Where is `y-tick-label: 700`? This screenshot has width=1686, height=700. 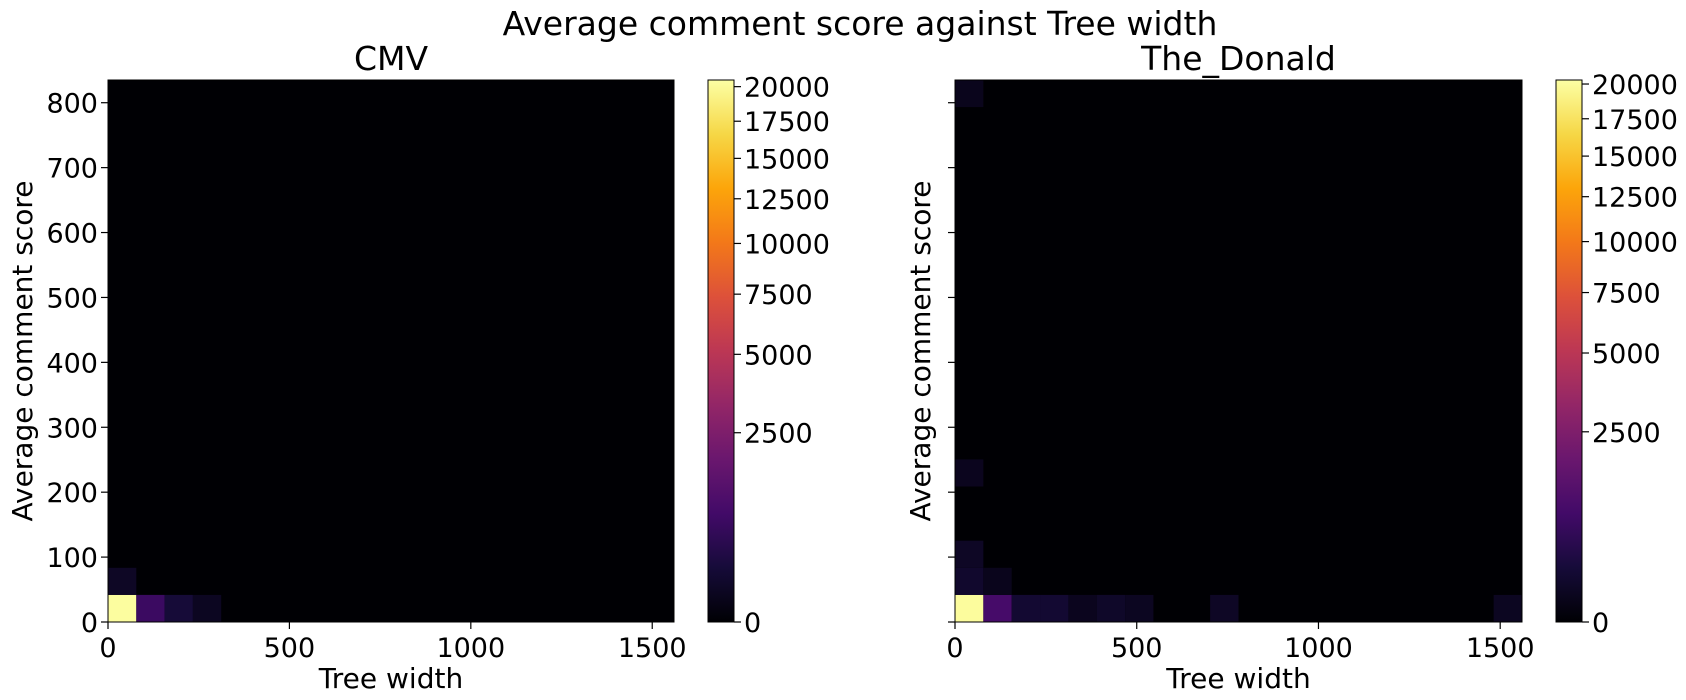 y-tick-label: 700 is located at coordinates (72, 169).